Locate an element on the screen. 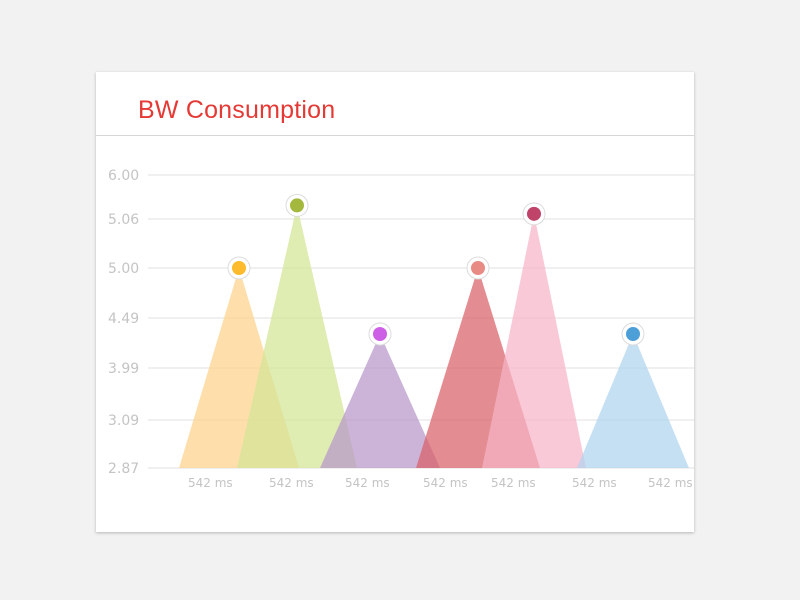 This screenshot has height=600, width=800. chart-markers is located at coordinates (436, 269).